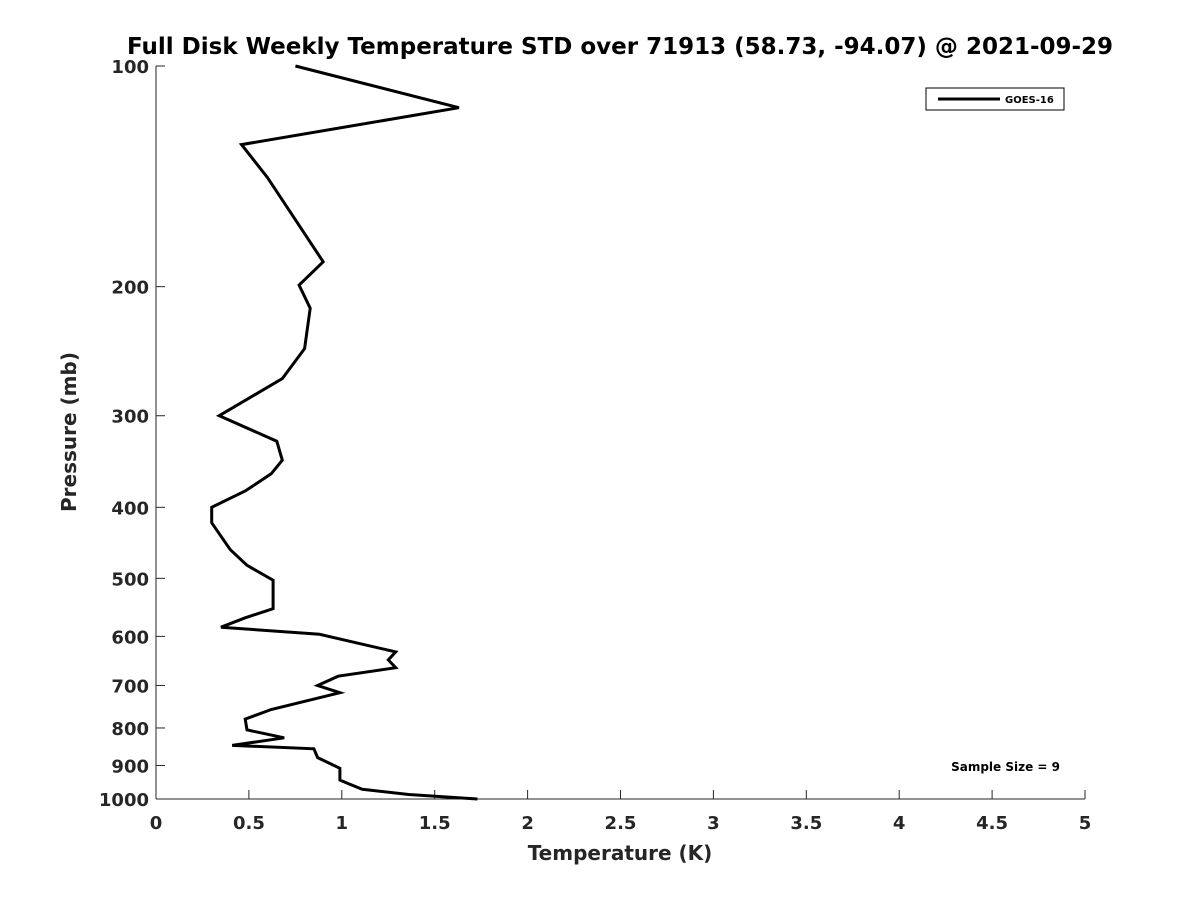 This screenshot has width=1200, height=900. What do you see at coordinates (1005, 767) in the screenshot?
I see `sample-size-annotation: Sample Size = 9` at bounding box center [1005, 767].